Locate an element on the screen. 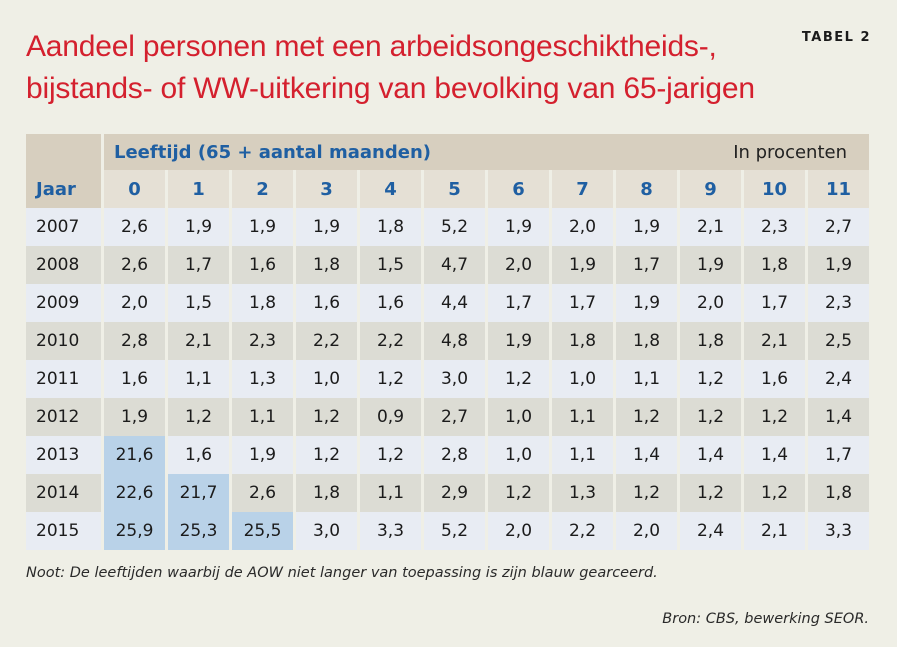  value-cell: 3,3 is located at coordinates (837, 531).